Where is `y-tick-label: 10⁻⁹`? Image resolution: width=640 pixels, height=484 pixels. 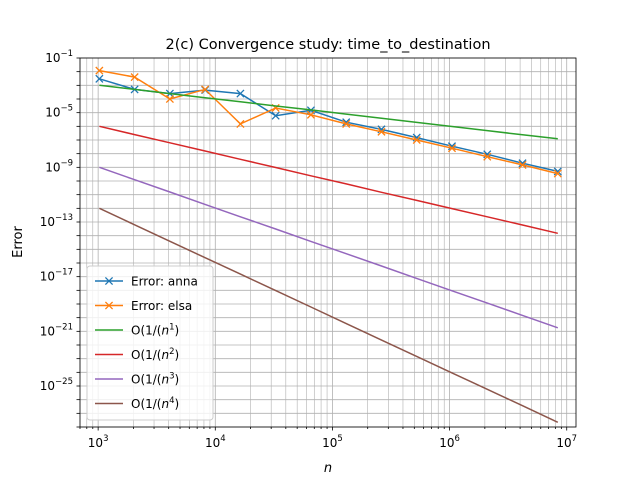 y-tick-label: 10⁻⁹ is located at coordinates (59, 166).